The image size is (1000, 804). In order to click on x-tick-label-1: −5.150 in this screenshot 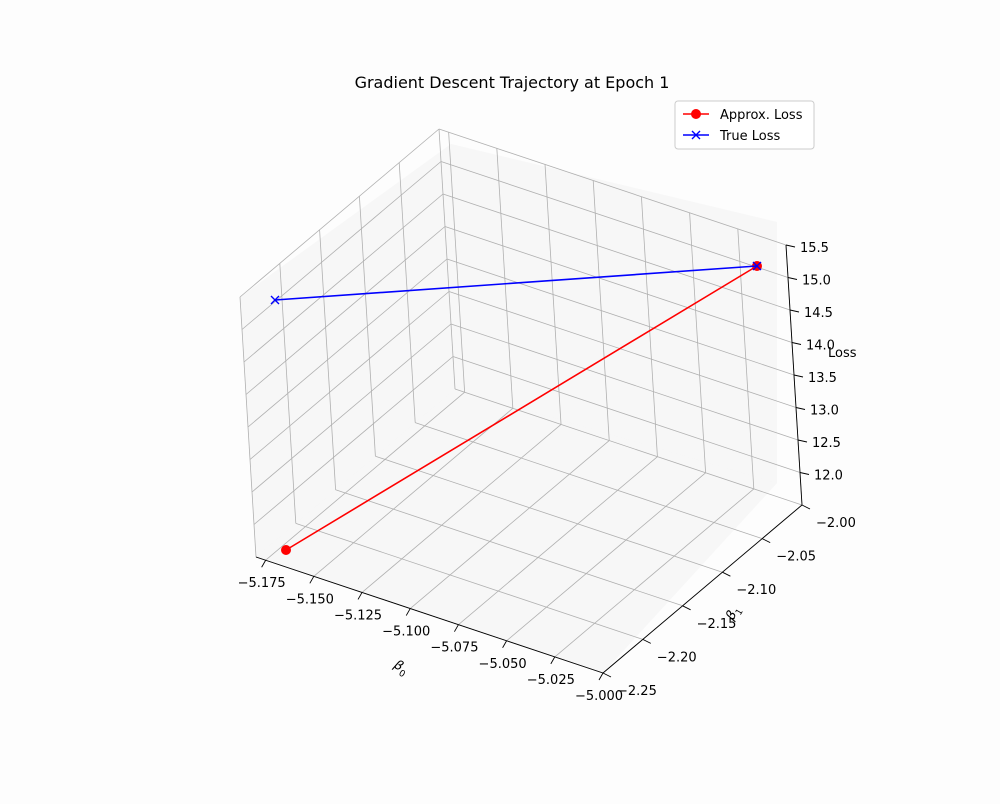, I will do `click(310, 599)`.